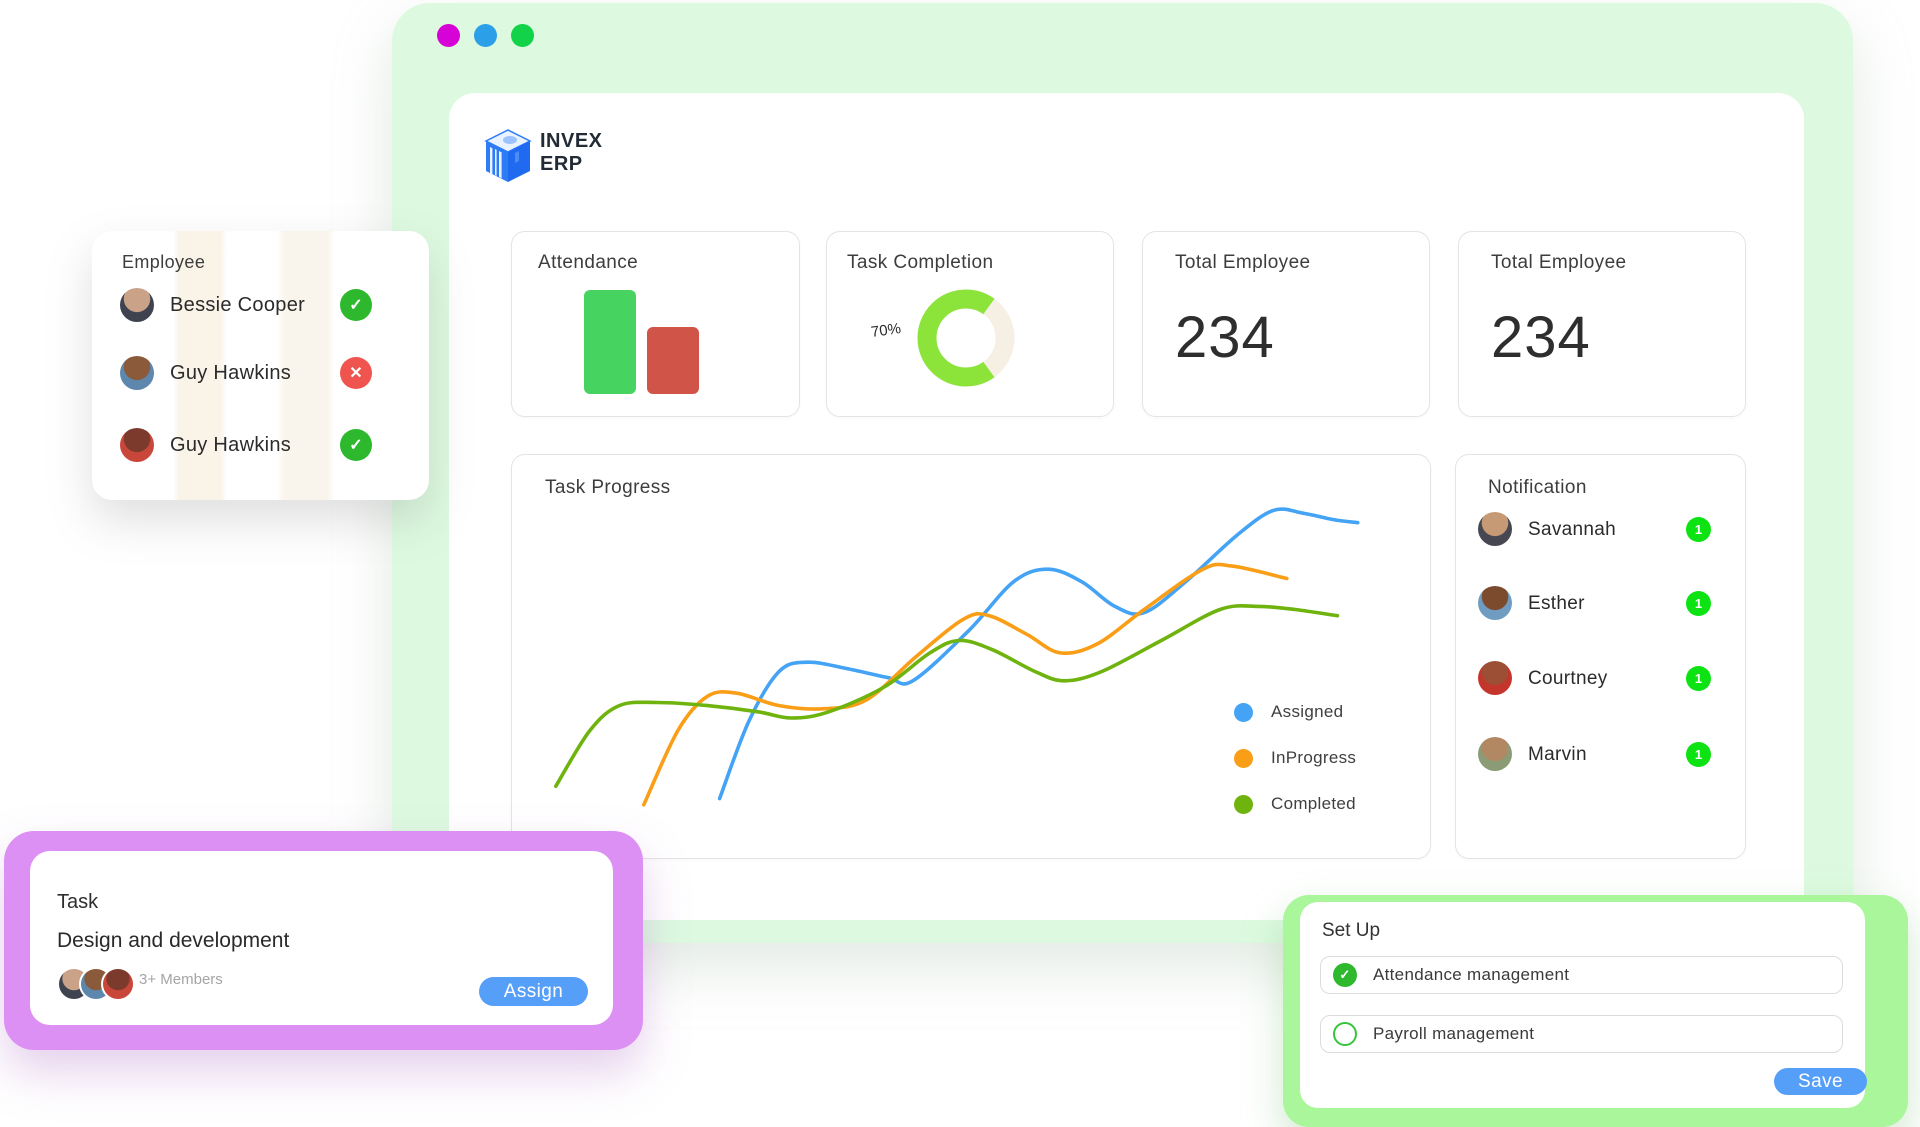 The width and height of the screenshot is (1920, 1127). I want to click on task-popup-title: Task, so click(78, 902).